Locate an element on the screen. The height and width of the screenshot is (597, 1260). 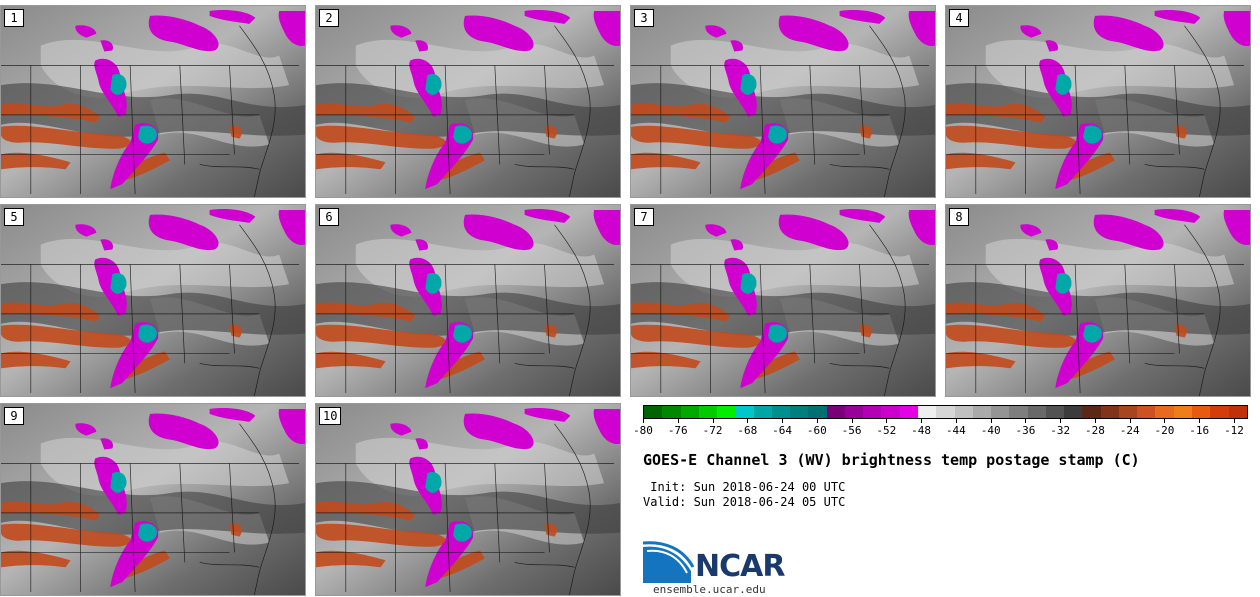
colorbar-tick-label: -32 is located at coordinates (1060, 430).